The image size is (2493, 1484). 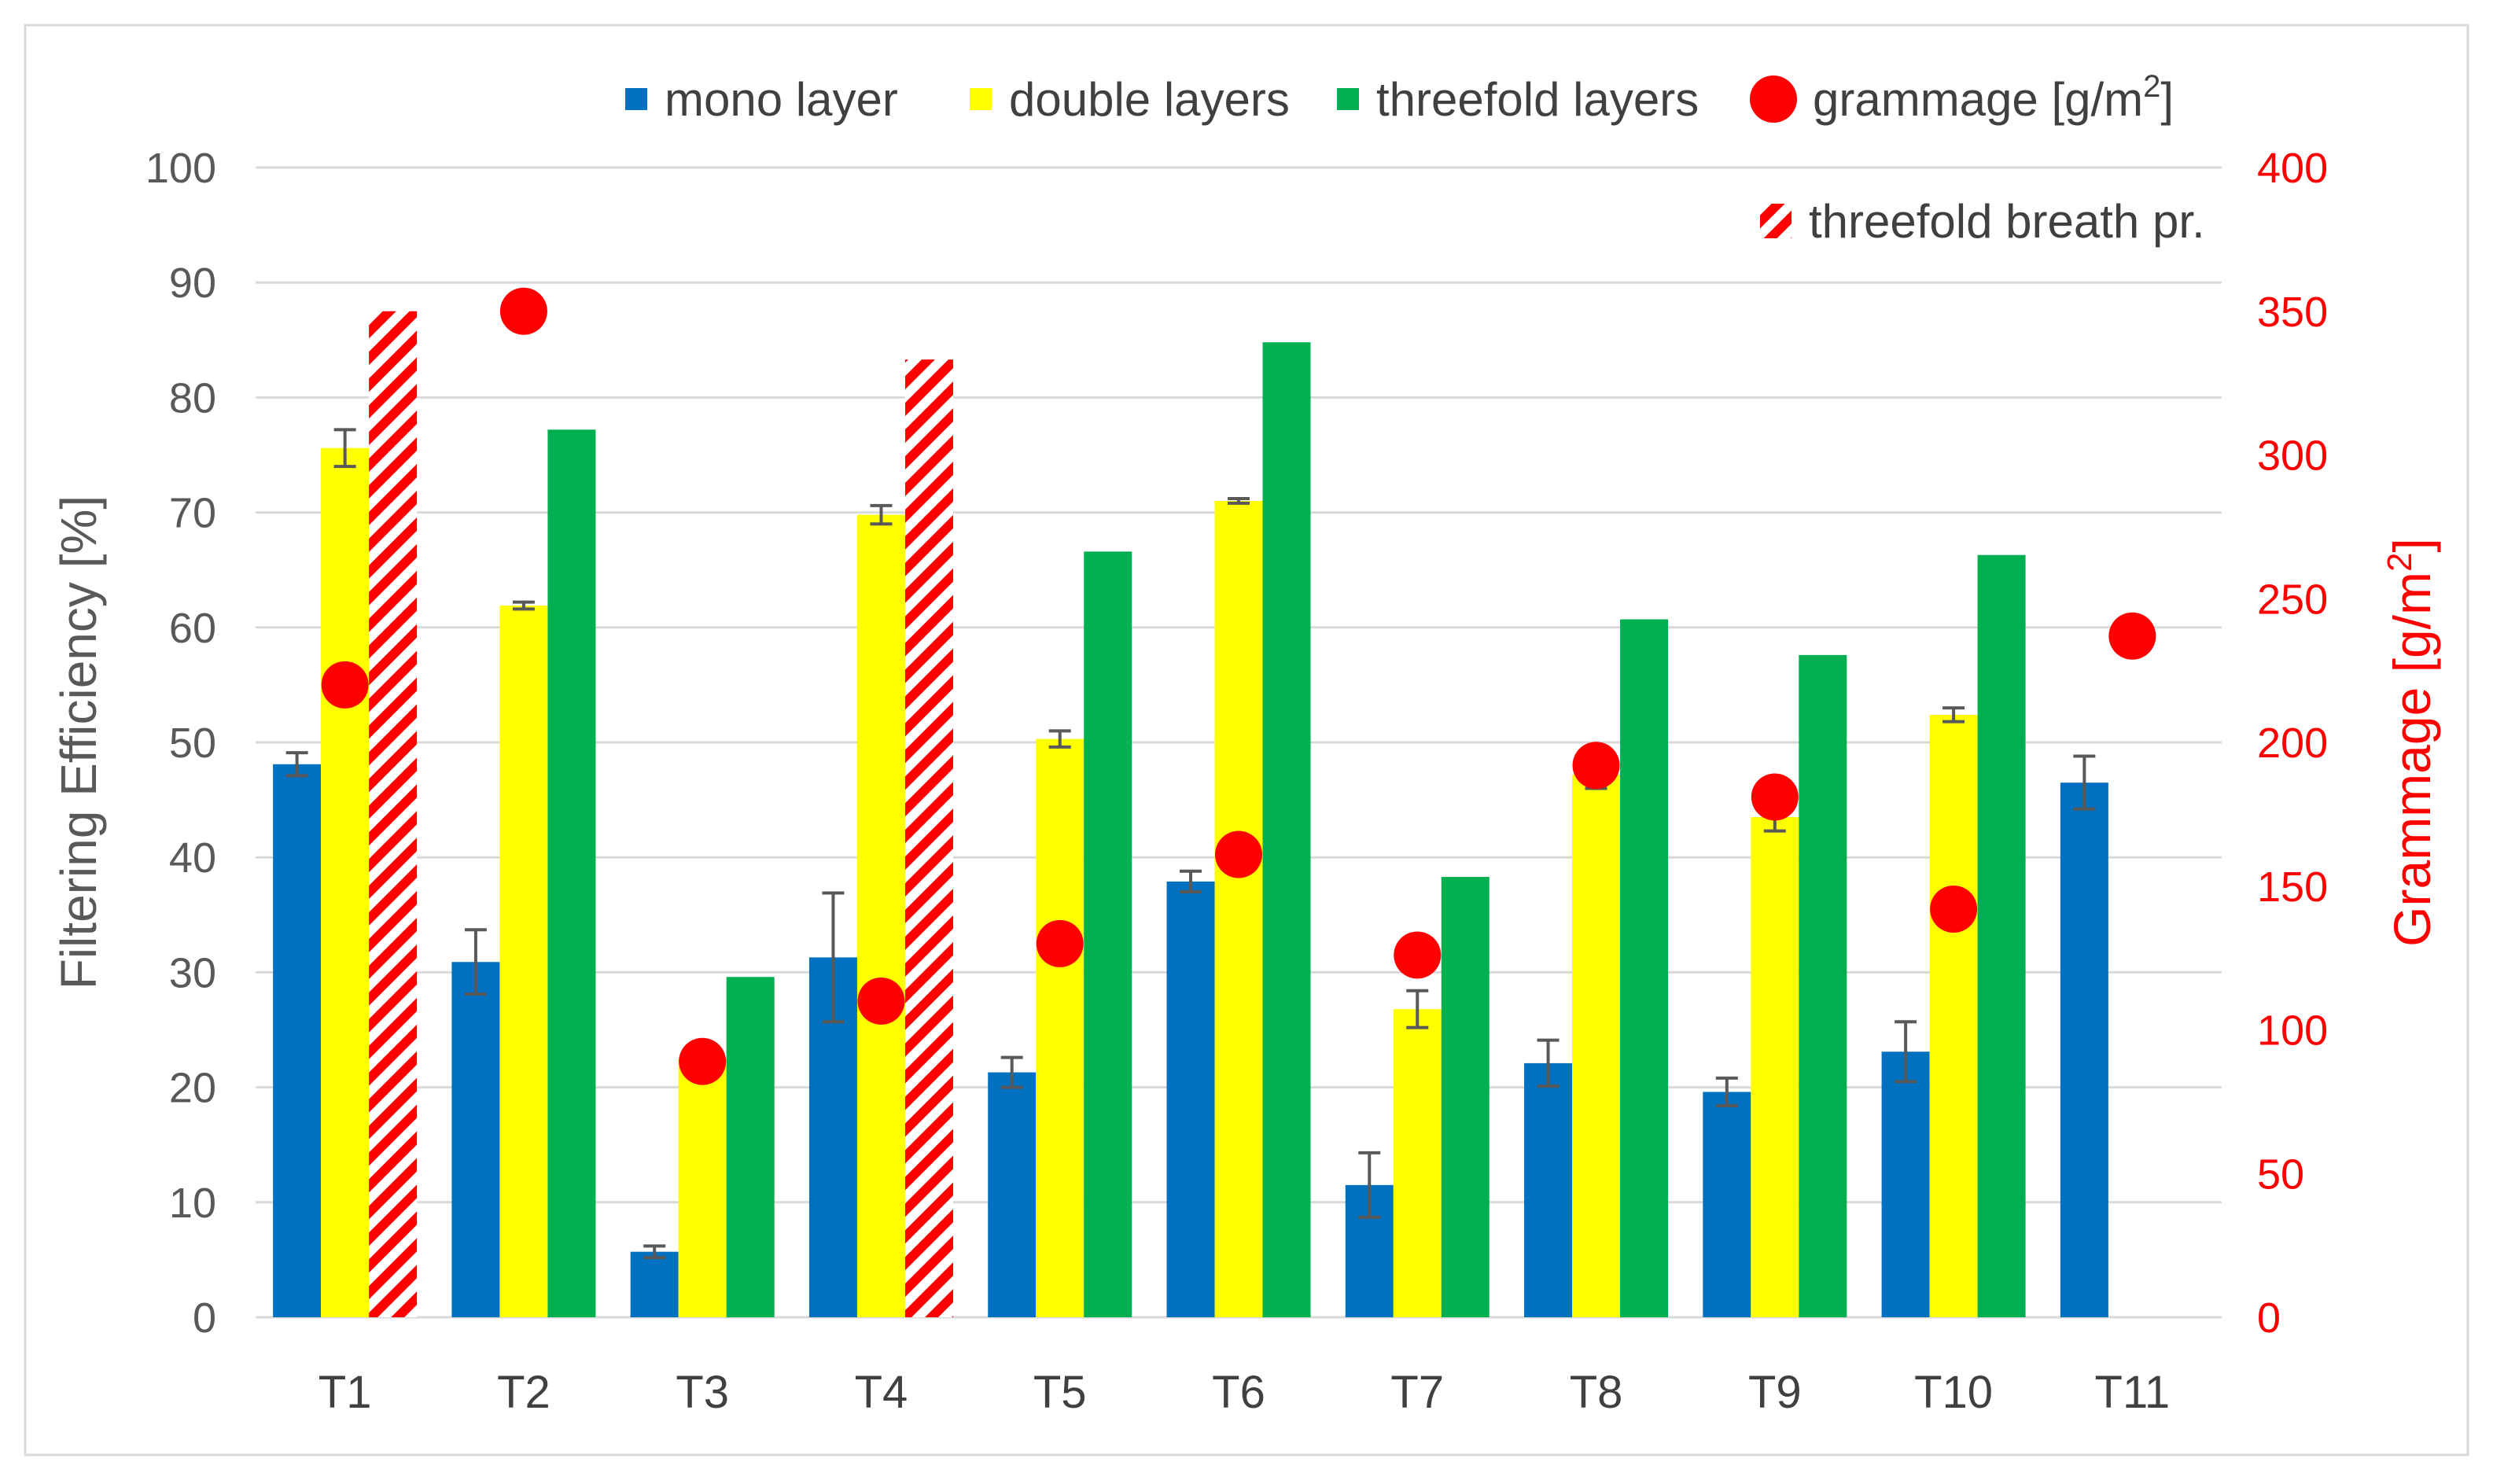 What do you see at coordinates (192, 1203) in the screenshot?
I see `y-tick-label: 10` at bounding box center [192, 1203].